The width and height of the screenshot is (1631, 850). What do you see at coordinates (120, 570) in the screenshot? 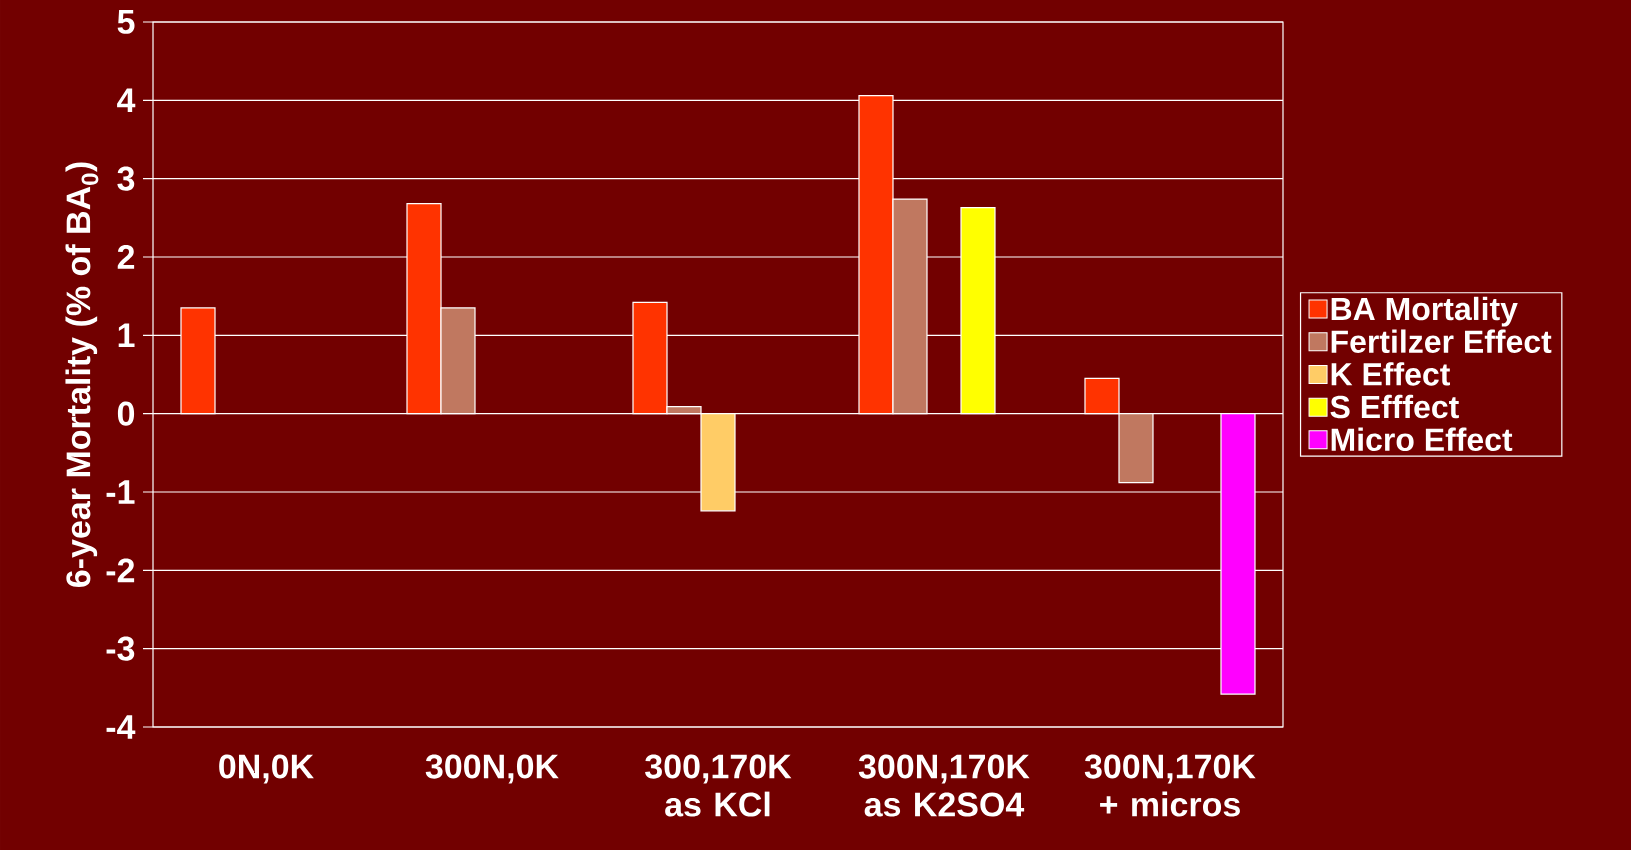
I see `y-tick-label: -2` at bounding box center [120, 570].